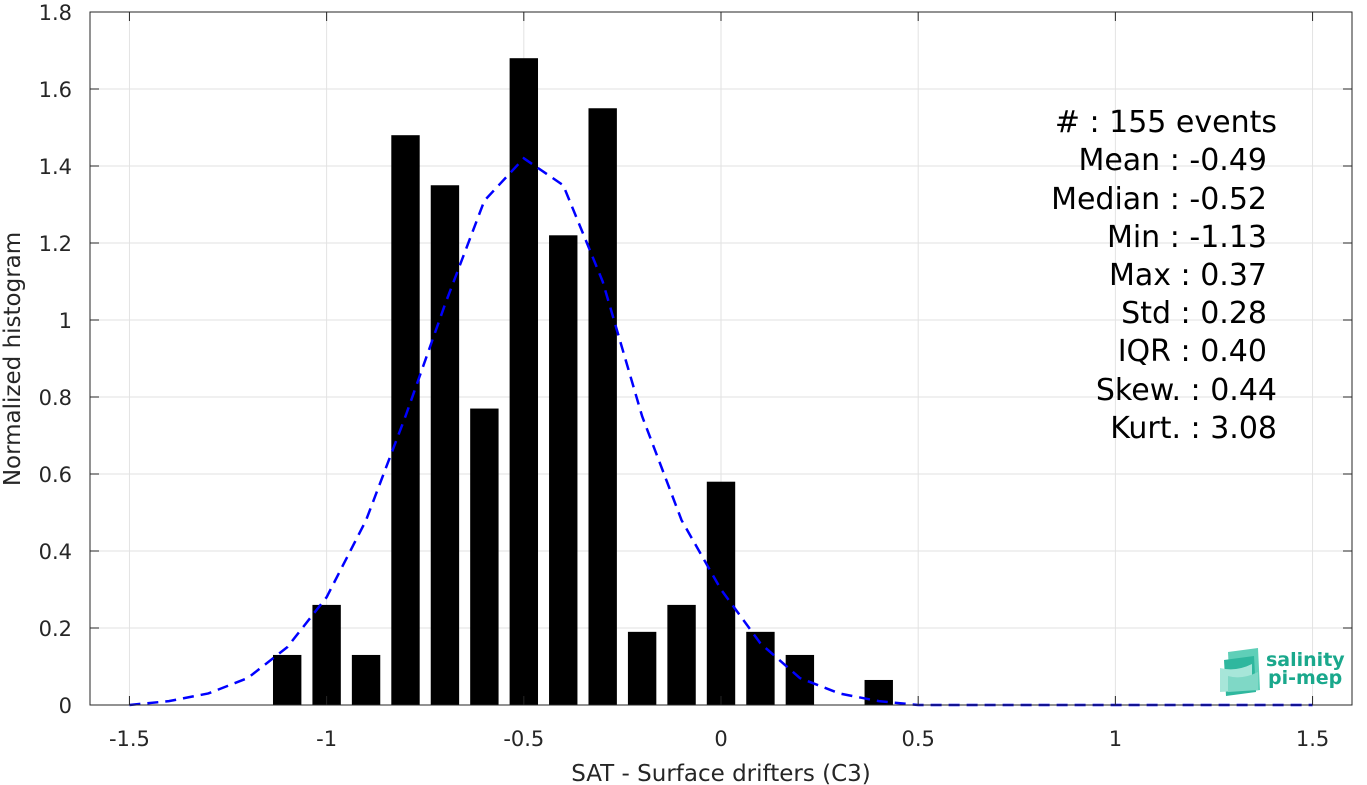 The image size is (1367, 785). Describe the element at coordinates (1186, 390) in the screenshot. I see `stat-skew: Skew. : 0.44` at that location.